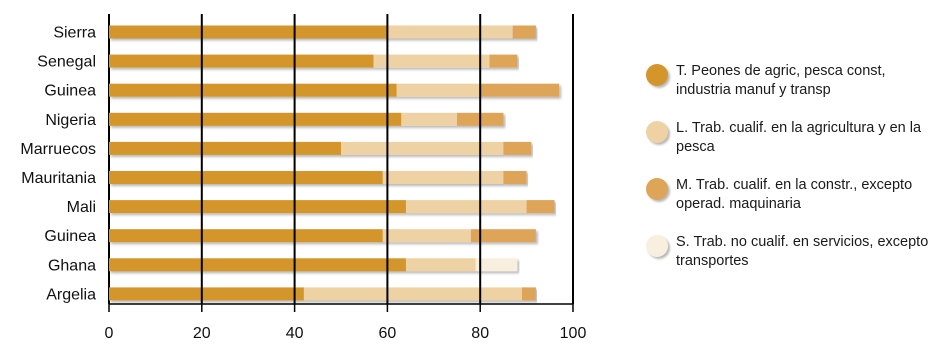 Image resolution: width=932 pixels, height=345 pixels. I want to click on x-tick-label: 40, so click(295, 333).